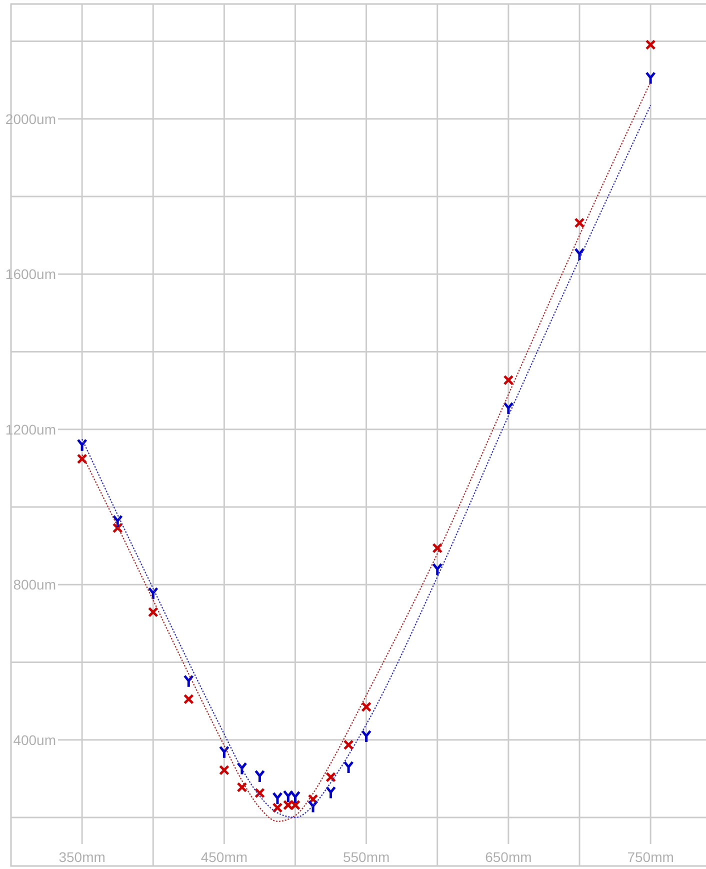 The height and width of the screenshot is (869, 706). What do you see at coordinates (82, 857) in the screenshot?
I see `x-tick-label: 350mm` at bounding box center [82, 857].